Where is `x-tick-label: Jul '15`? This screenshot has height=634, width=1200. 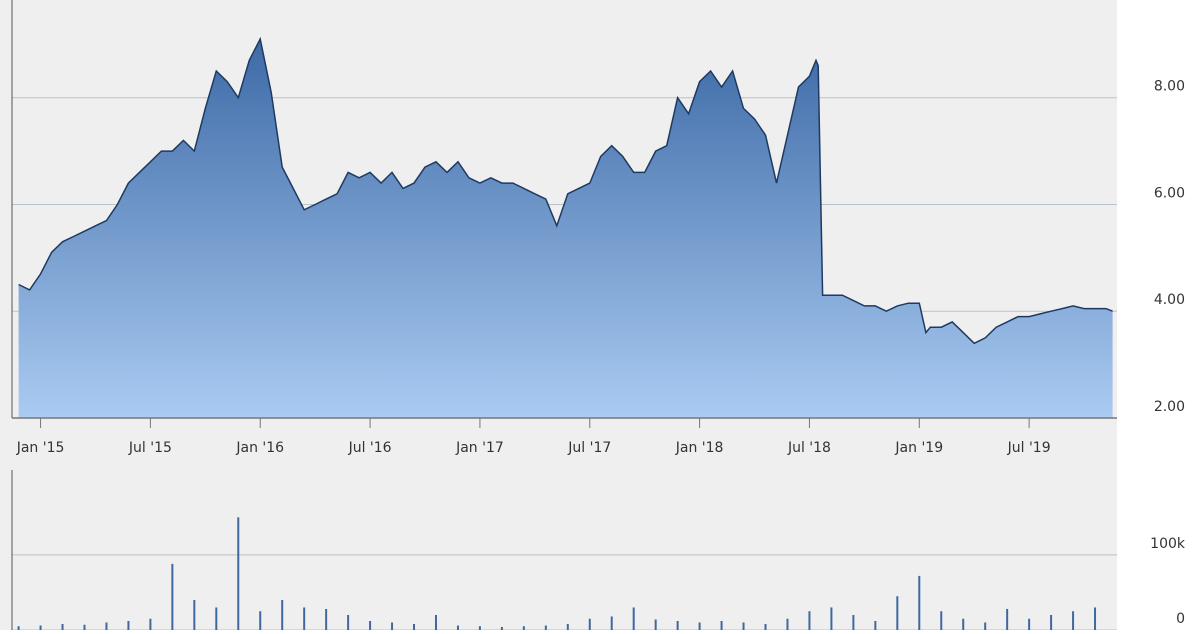 x-tick-label: Jul '15 is located at coordinates (150, 448).